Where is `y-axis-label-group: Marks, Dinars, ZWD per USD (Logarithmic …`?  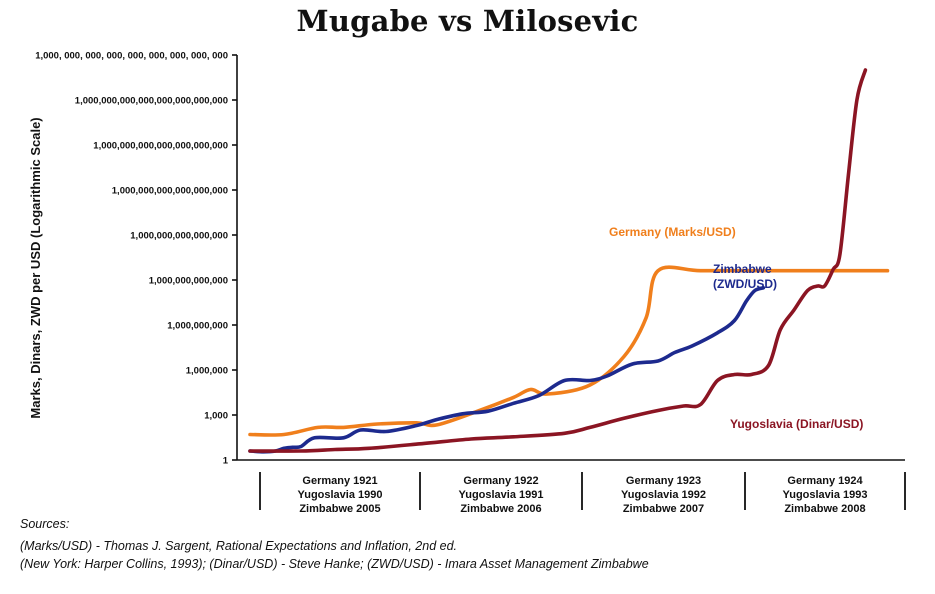
y-axis-label-group: Marks, Dinars, ZWD per USD (Logarithmic … is located at coordinates (35, 267).